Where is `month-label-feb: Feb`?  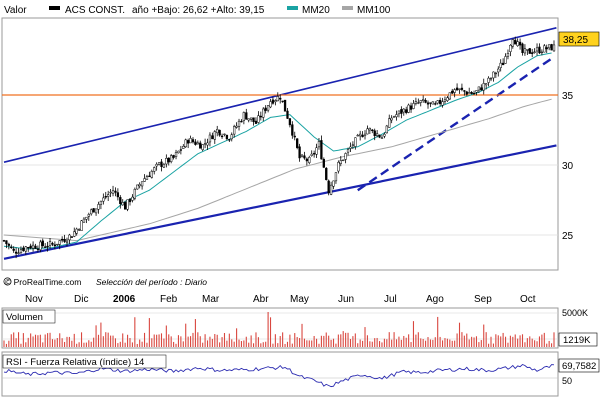
month-label-feb: Feb is located at coordinates (169, 299).